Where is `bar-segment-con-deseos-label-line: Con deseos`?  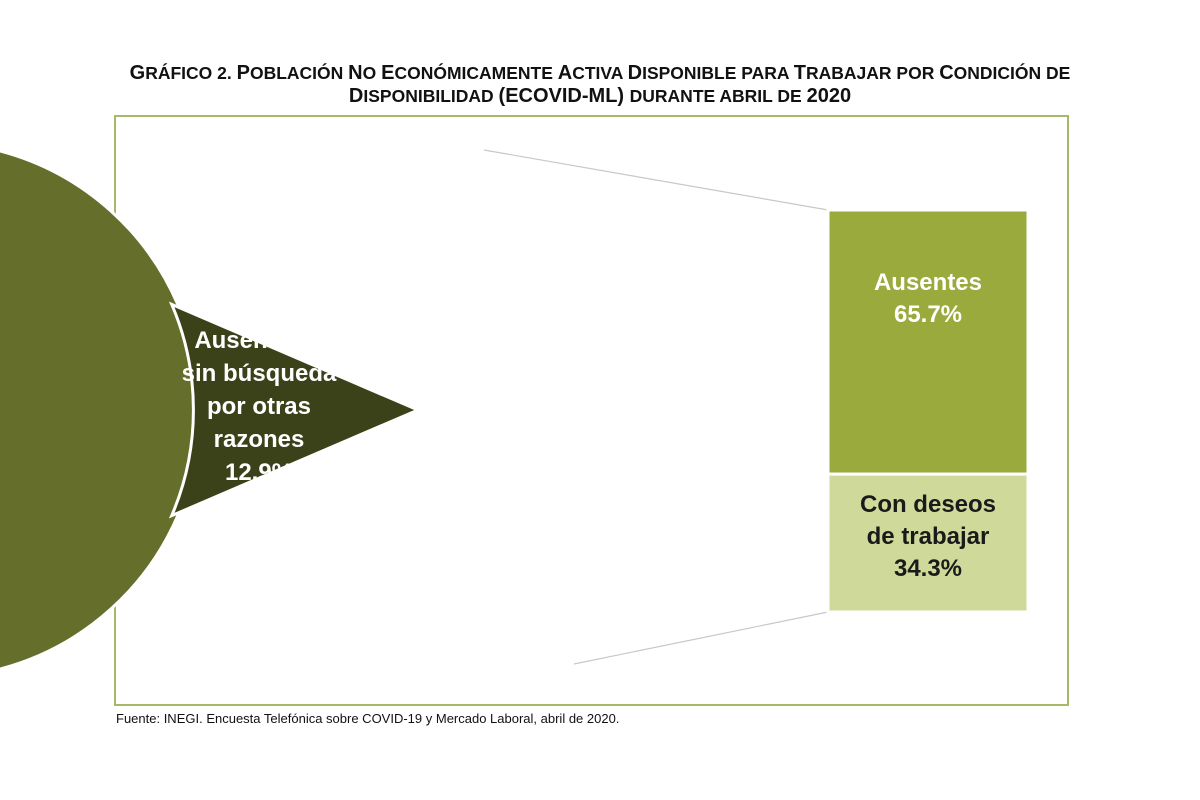
bar-segment-con-deseos-label-line: Con deseos is located at coordinates (928, 504).